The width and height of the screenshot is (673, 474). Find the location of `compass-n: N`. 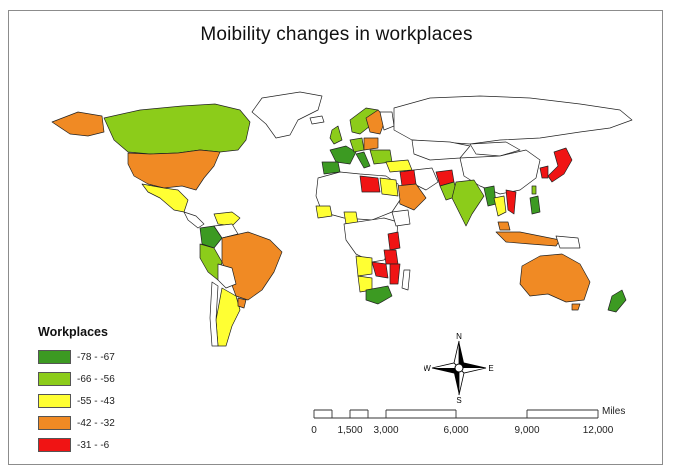

compass-n: N is located at coordinates (459, 337).